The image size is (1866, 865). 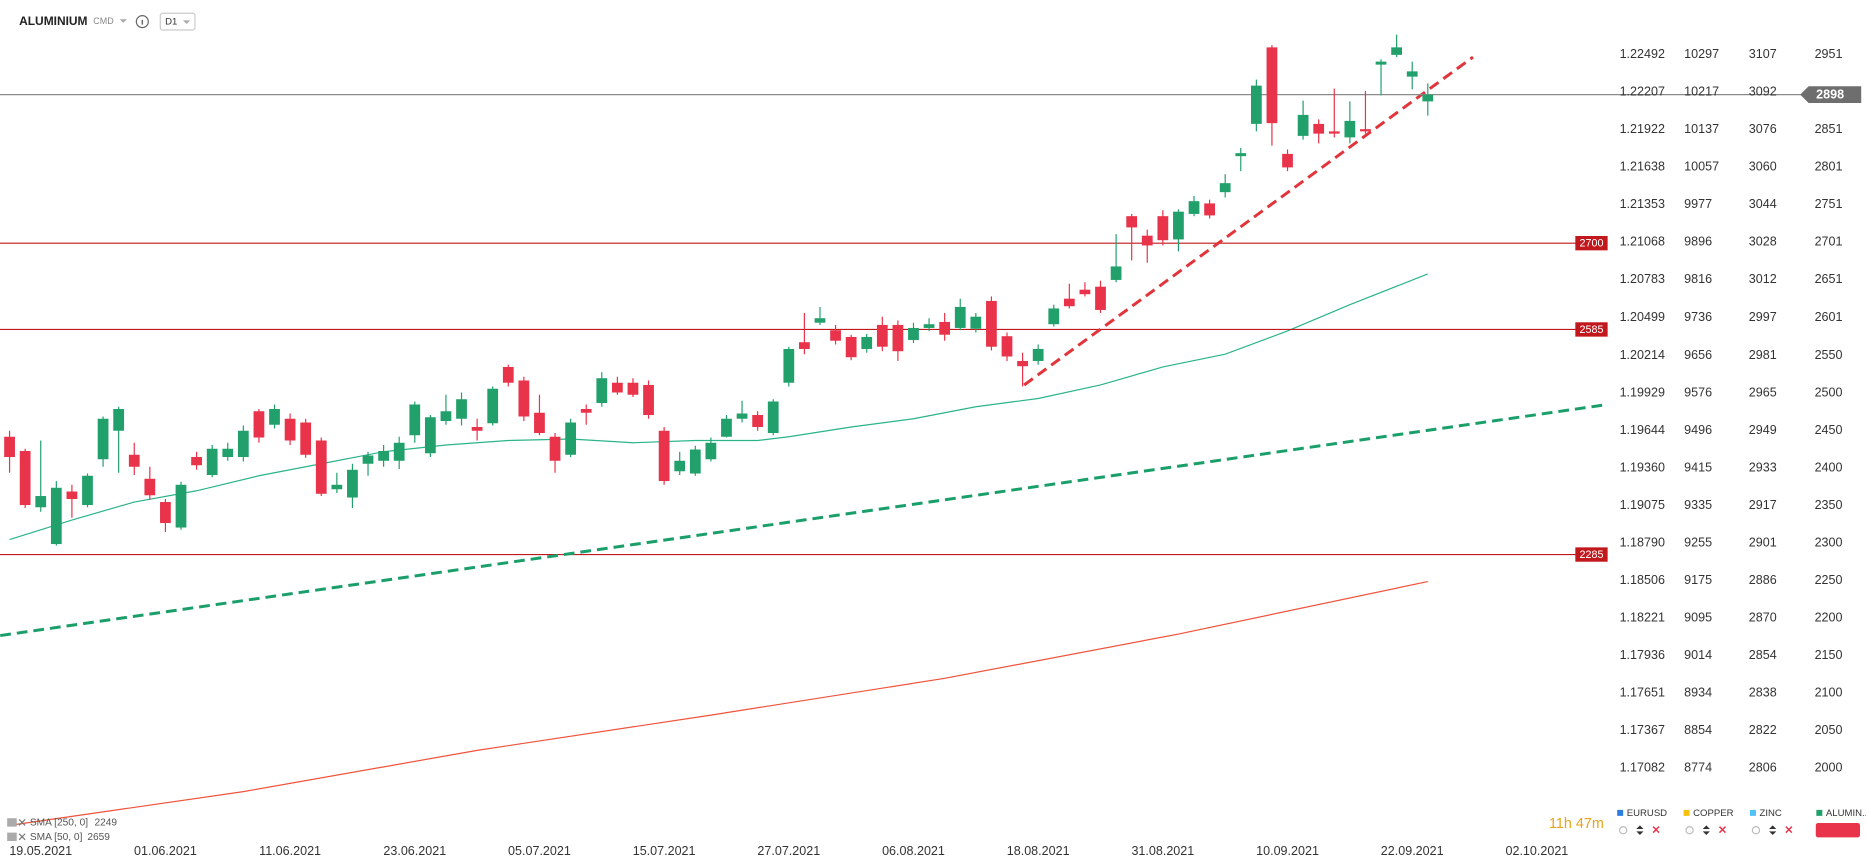 What do you see at coordinates (1698, 730) in the screenshot?
I see `instrument-tick-label: 8854` at bounding box center [1698, 730].